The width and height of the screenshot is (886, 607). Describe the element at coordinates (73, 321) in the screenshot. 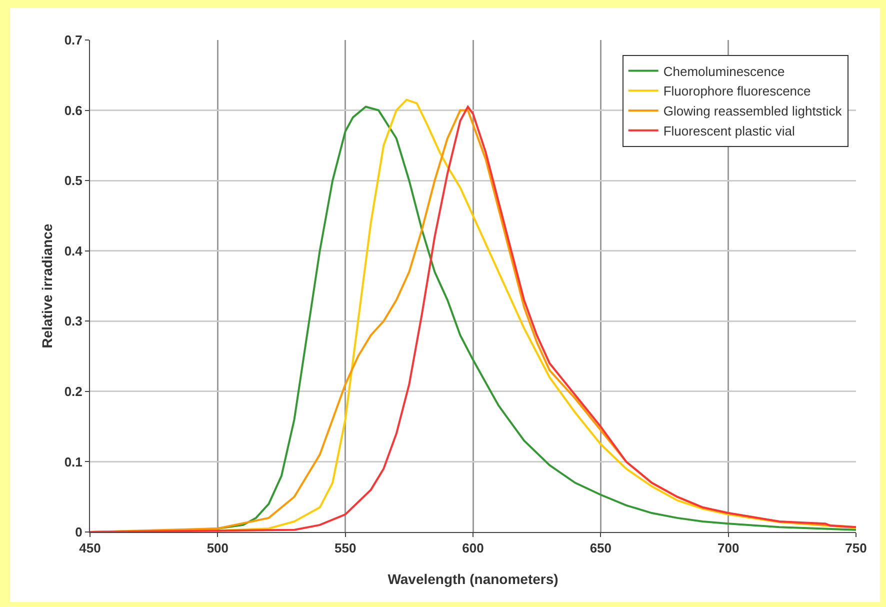

I see `y-tick-label: 0.3` at that location.